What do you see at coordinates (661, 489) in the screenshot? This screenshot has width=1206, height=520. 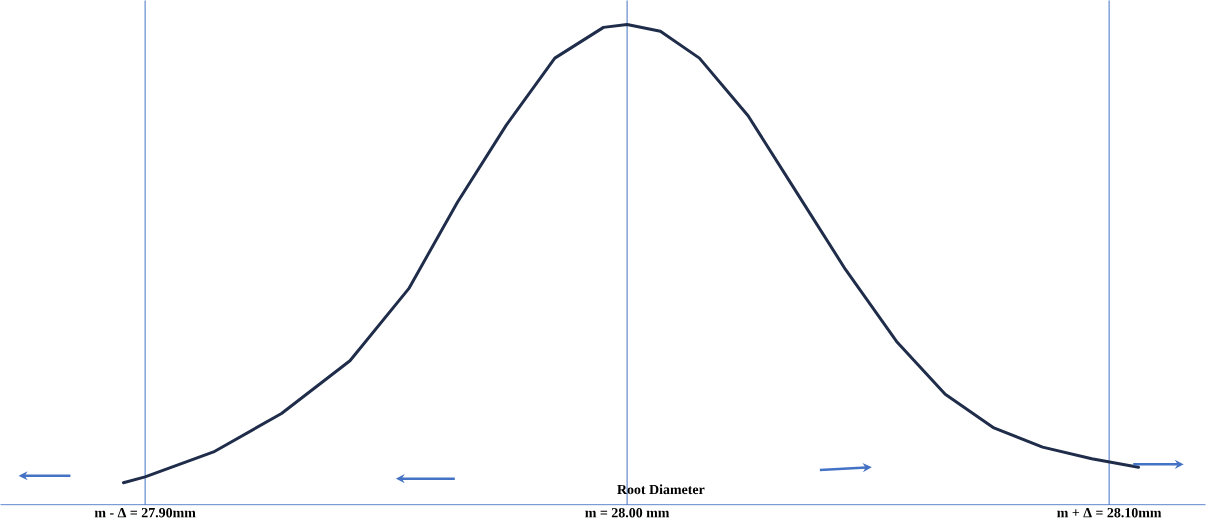 I see `x-axis-title: Root Diameter` at bounding box center [661, 489].